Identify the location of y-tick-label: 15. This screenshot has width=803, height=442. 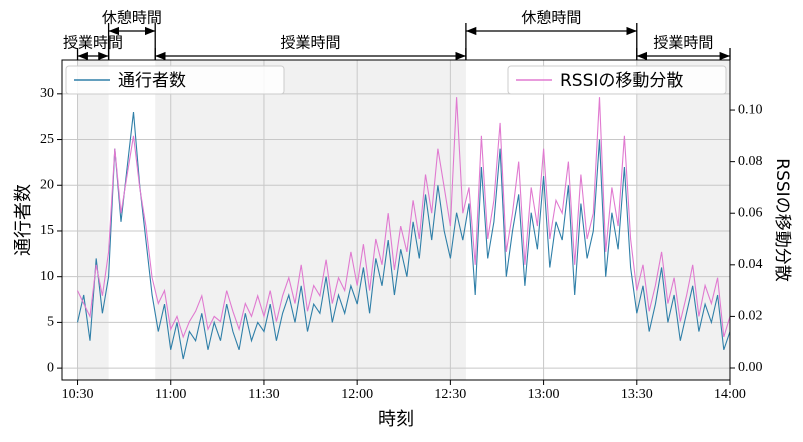
(47, 230).